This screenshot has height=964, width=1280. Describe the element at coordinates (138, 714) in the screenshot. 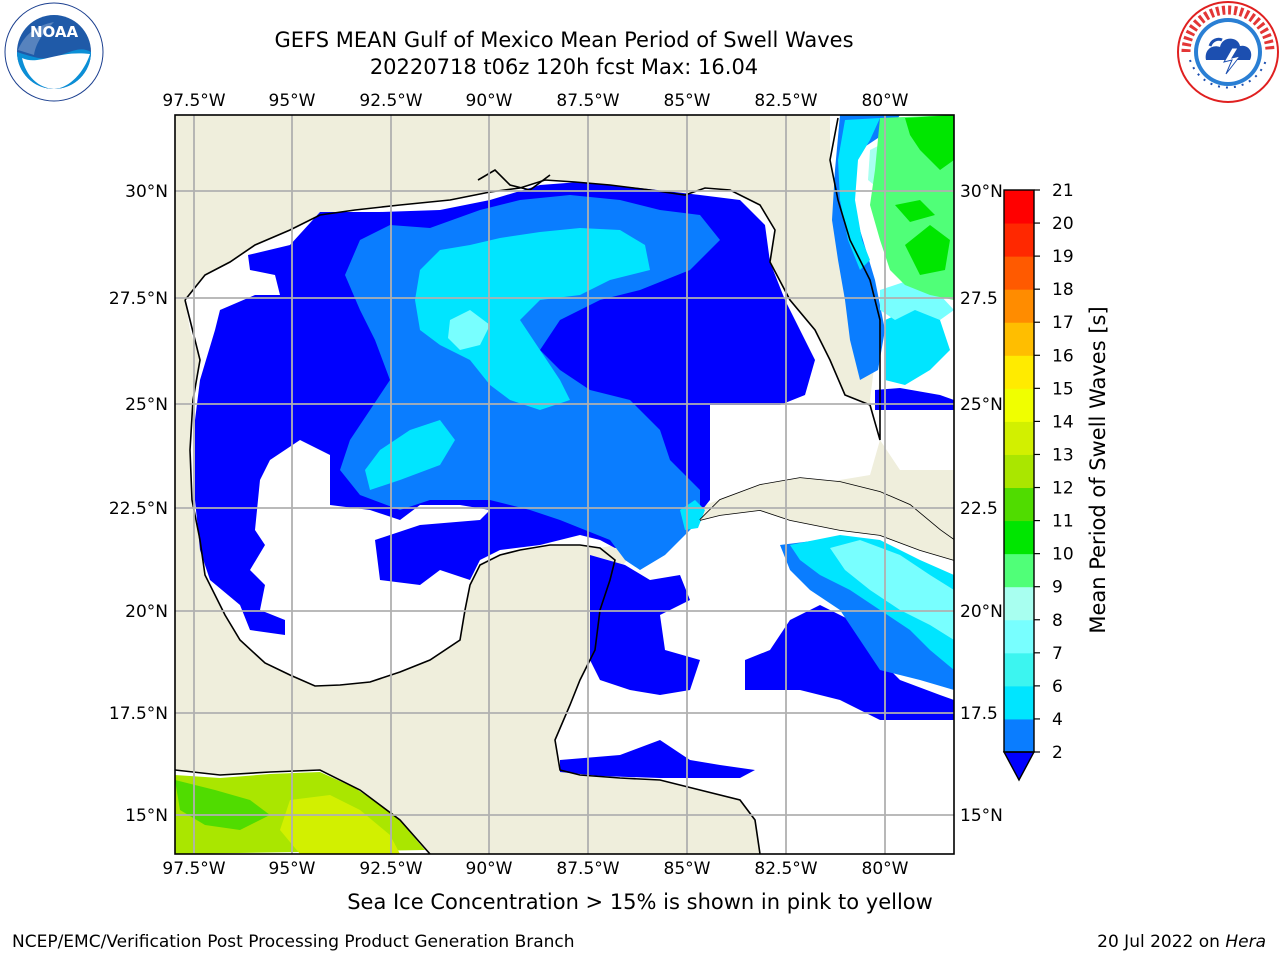

I see `lat-label: 17.5°N` at that location.